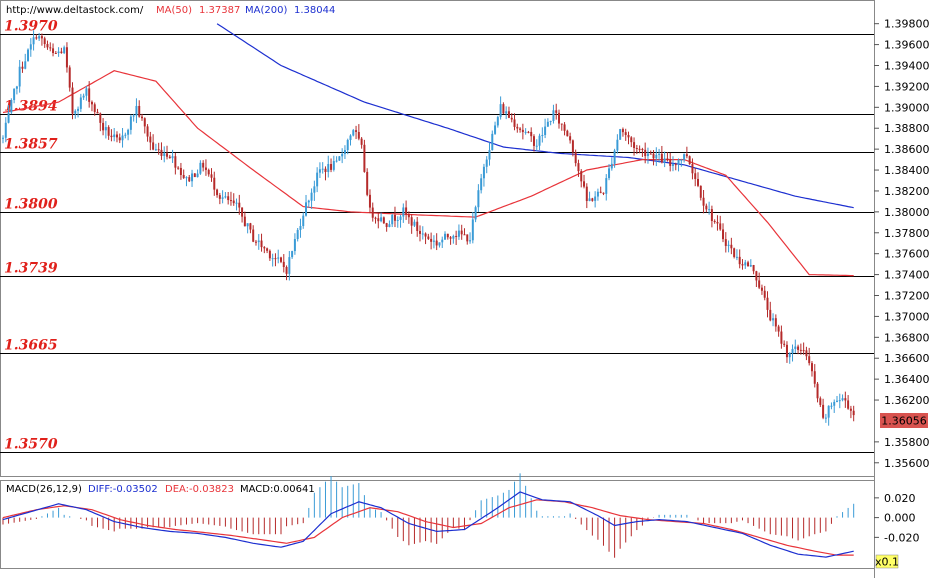 The width and height of the screenshot is (930, 582). What do you see at coordinates (31, 445) in the screenshot?
I see `level-label: 1.3570` at bounding box center [31, 445].